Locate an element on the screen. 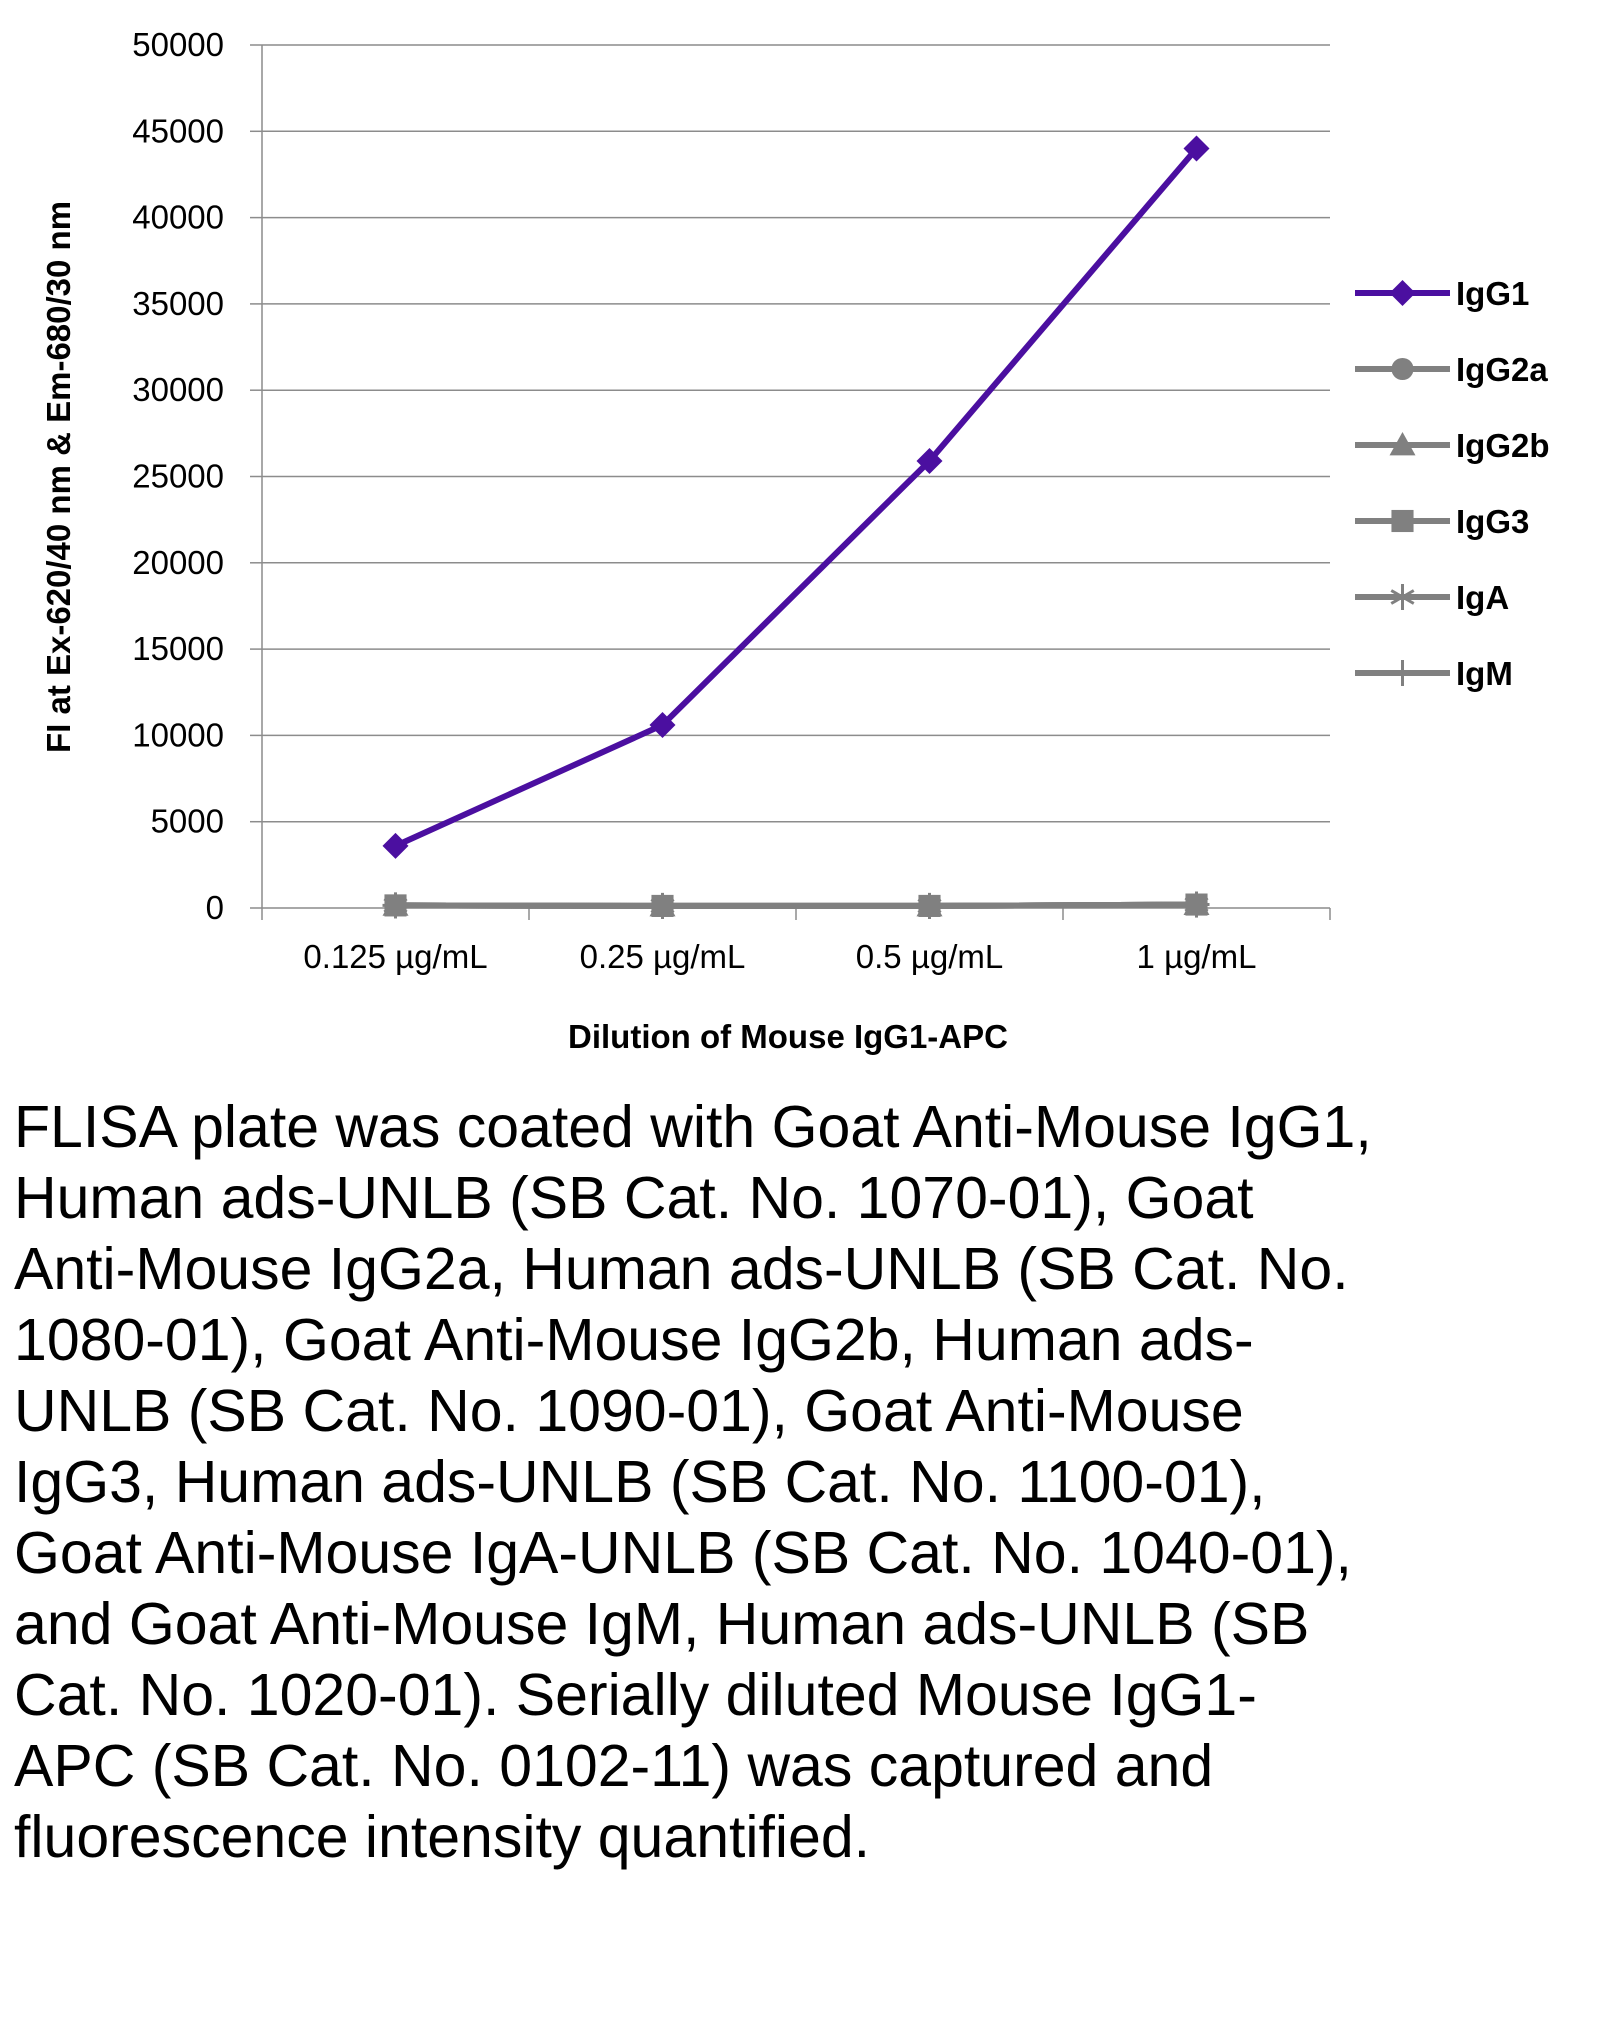  legend-item-igg1: IgG1 is located at coordinates (1442, 293).